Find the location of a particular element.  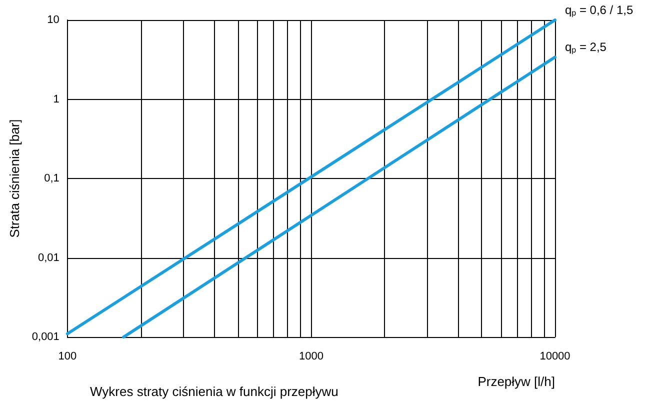

y-tick-label: 0,001 is located at coordinates (46, 337).